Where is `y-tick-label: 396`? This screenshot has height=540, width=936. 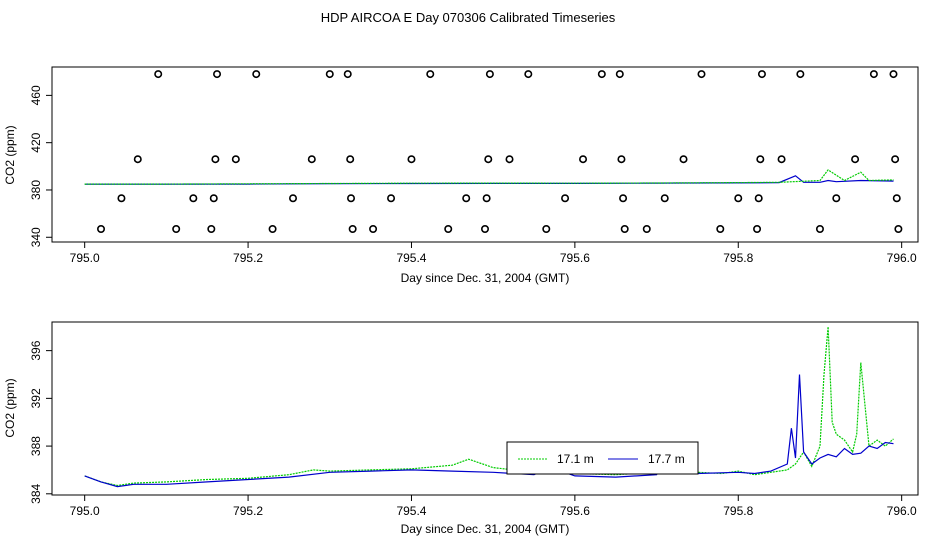
y-tick-label: 396 is located at coordinates (36, 350).